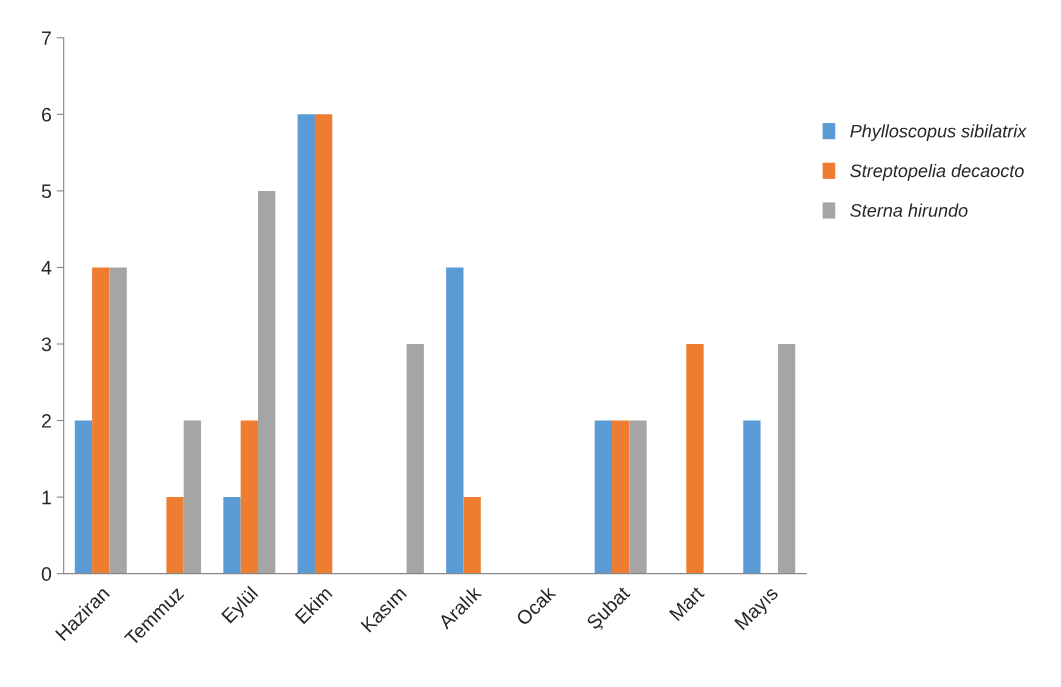 The width and height of the screenshot is (1061, 687). I want to click on legend-label: Sterna hirundo, so click(909, 210).